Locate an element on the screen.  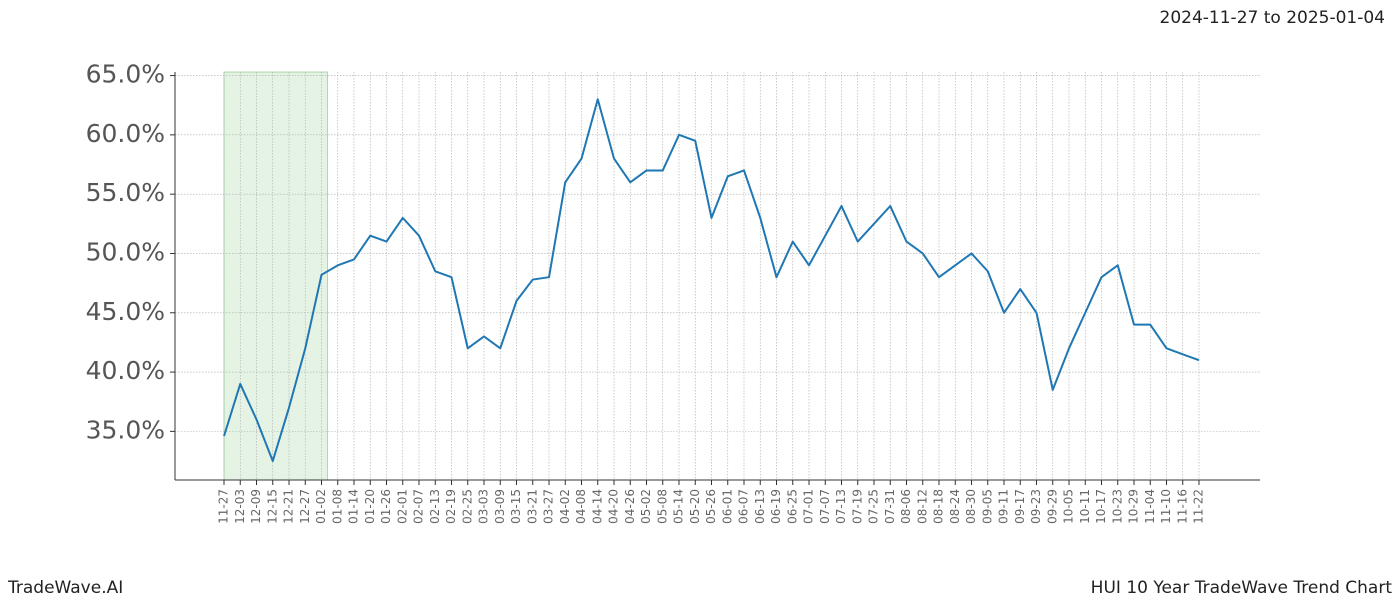
x-tick-label: 11-27 is located at coordinates (224, 506).